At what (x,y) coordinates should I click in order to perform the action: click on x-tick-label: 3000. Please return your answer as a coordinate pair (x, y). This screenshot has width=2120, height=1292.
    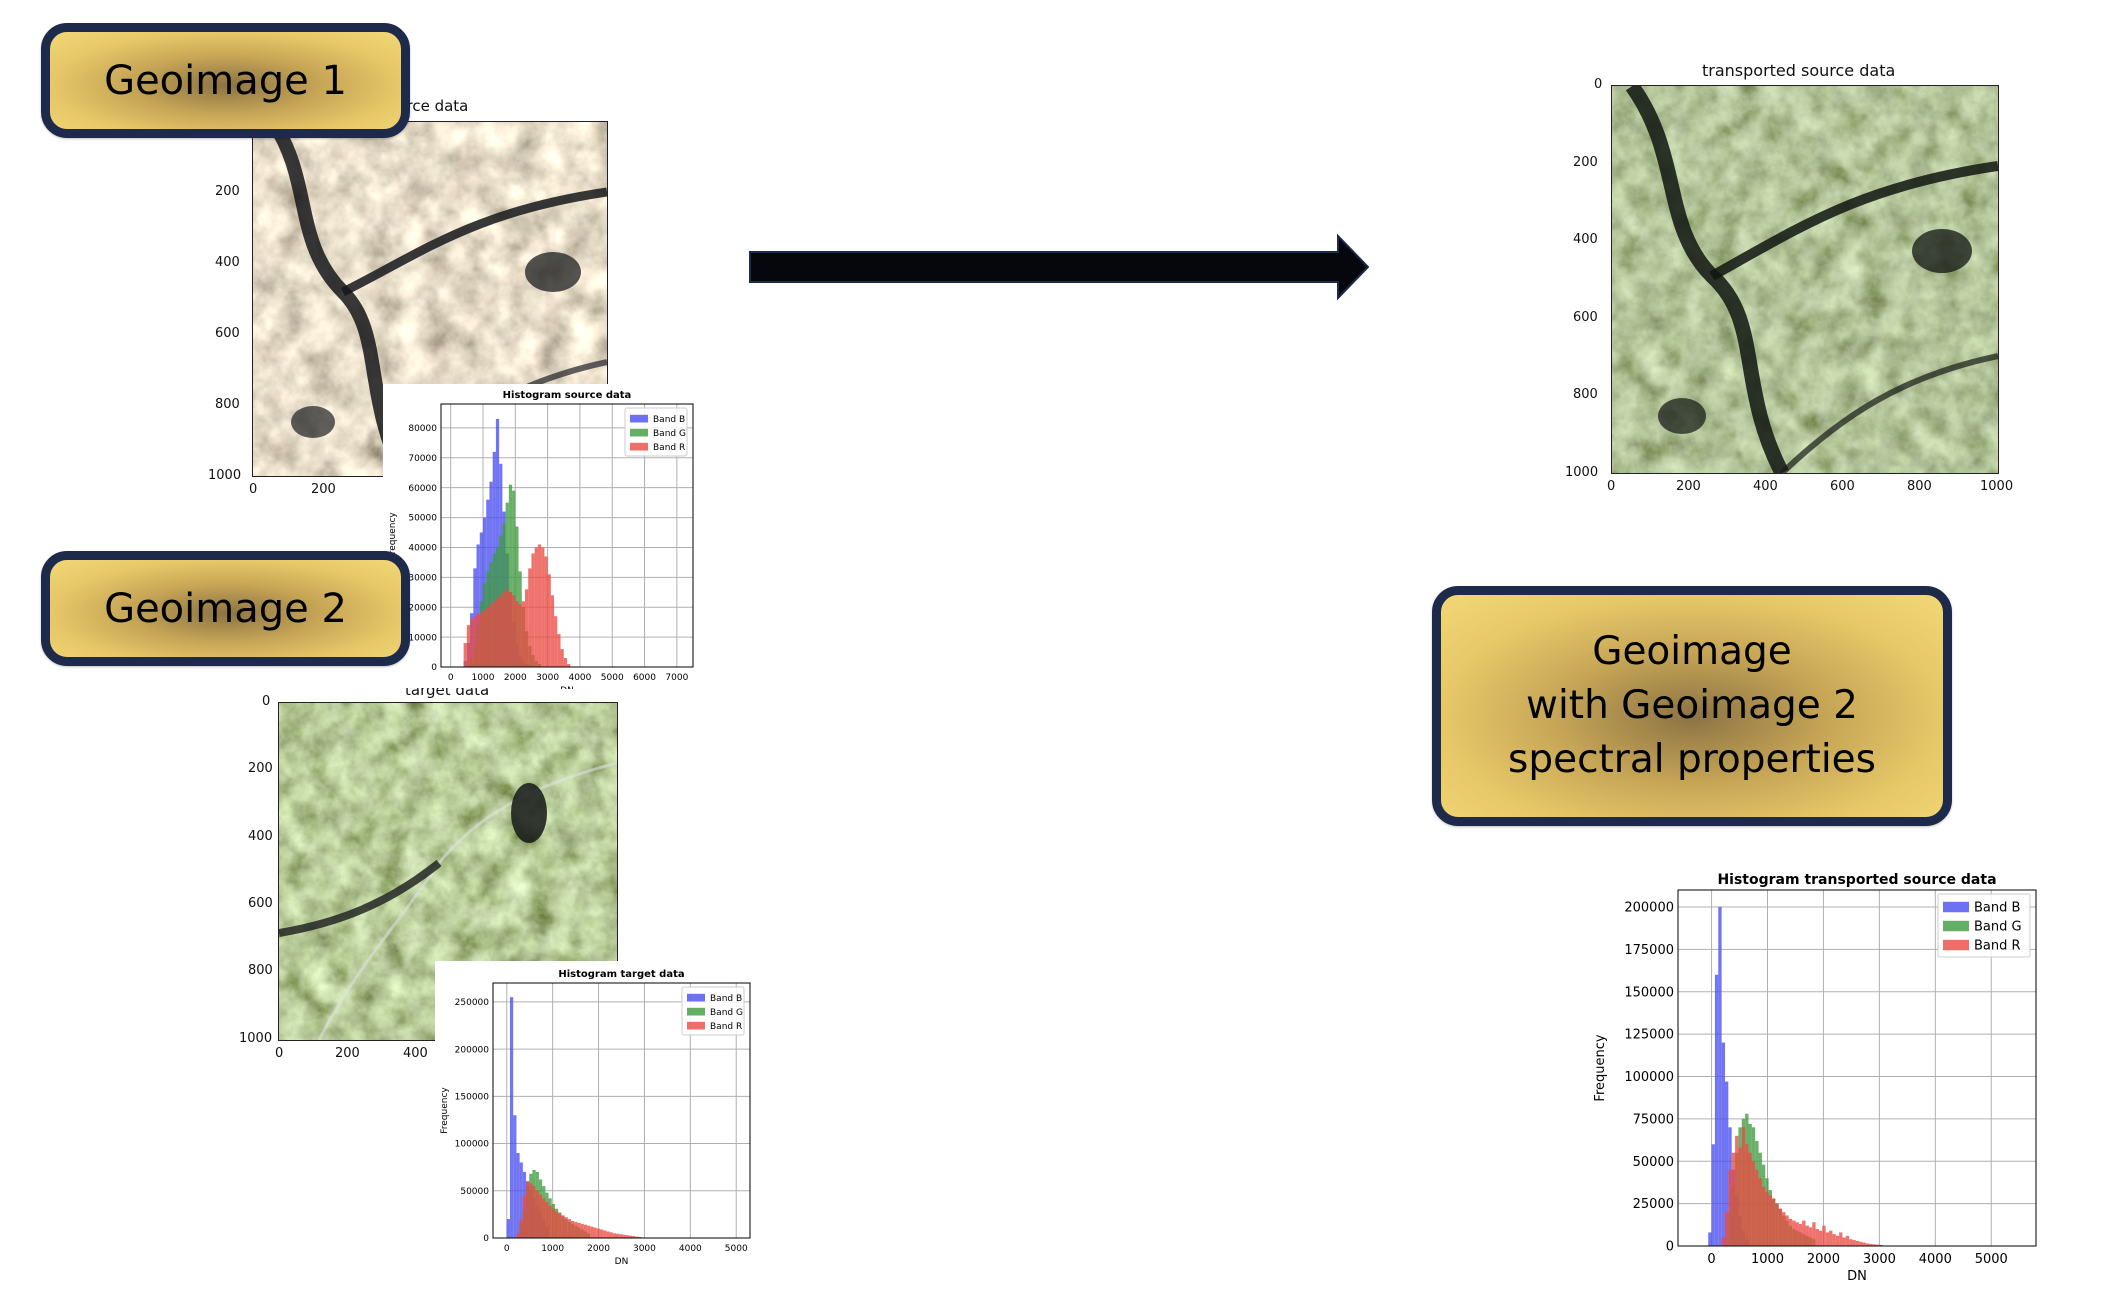
    Looking at the image, I should click on (547, 678).